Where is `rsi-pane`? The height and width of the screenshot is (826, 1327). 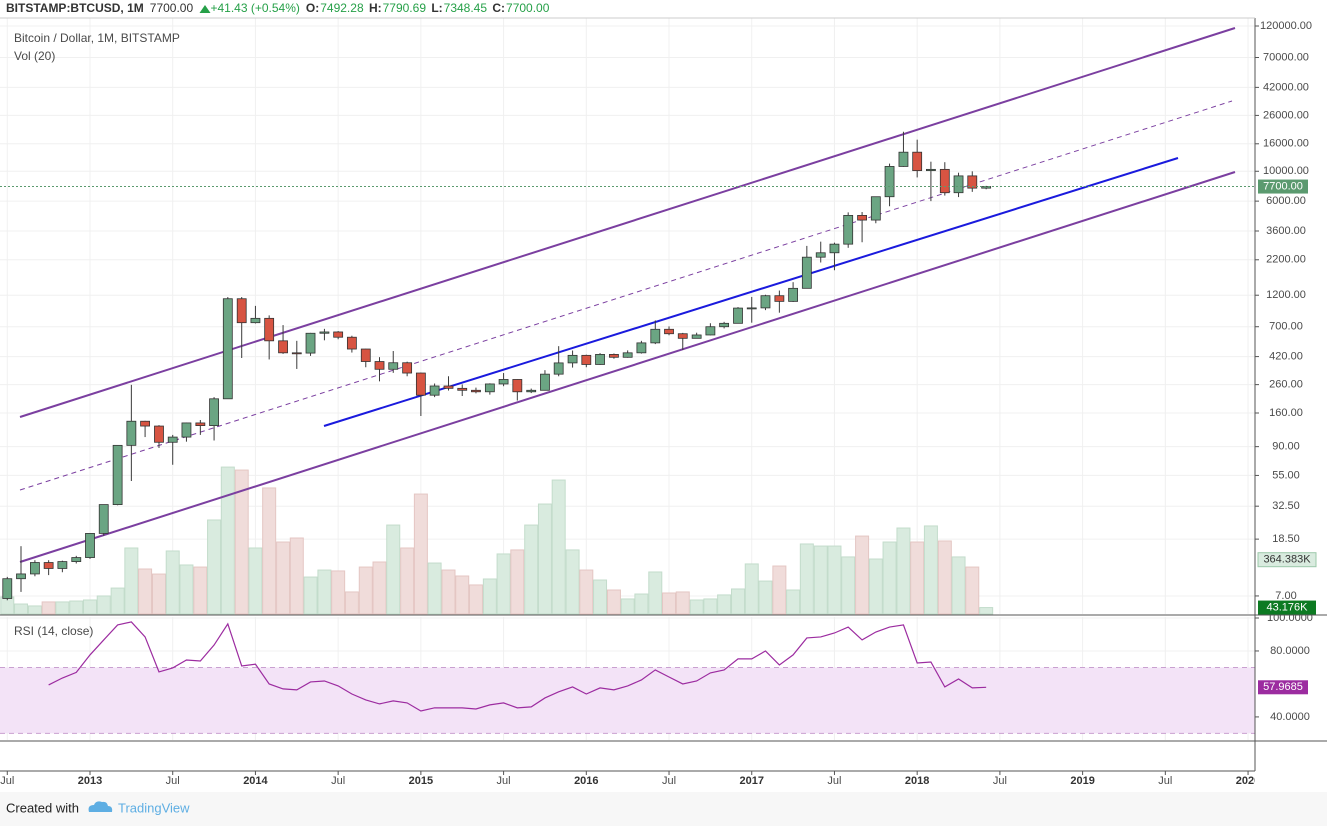 rsi-pane is located at coordinates (627, 677).